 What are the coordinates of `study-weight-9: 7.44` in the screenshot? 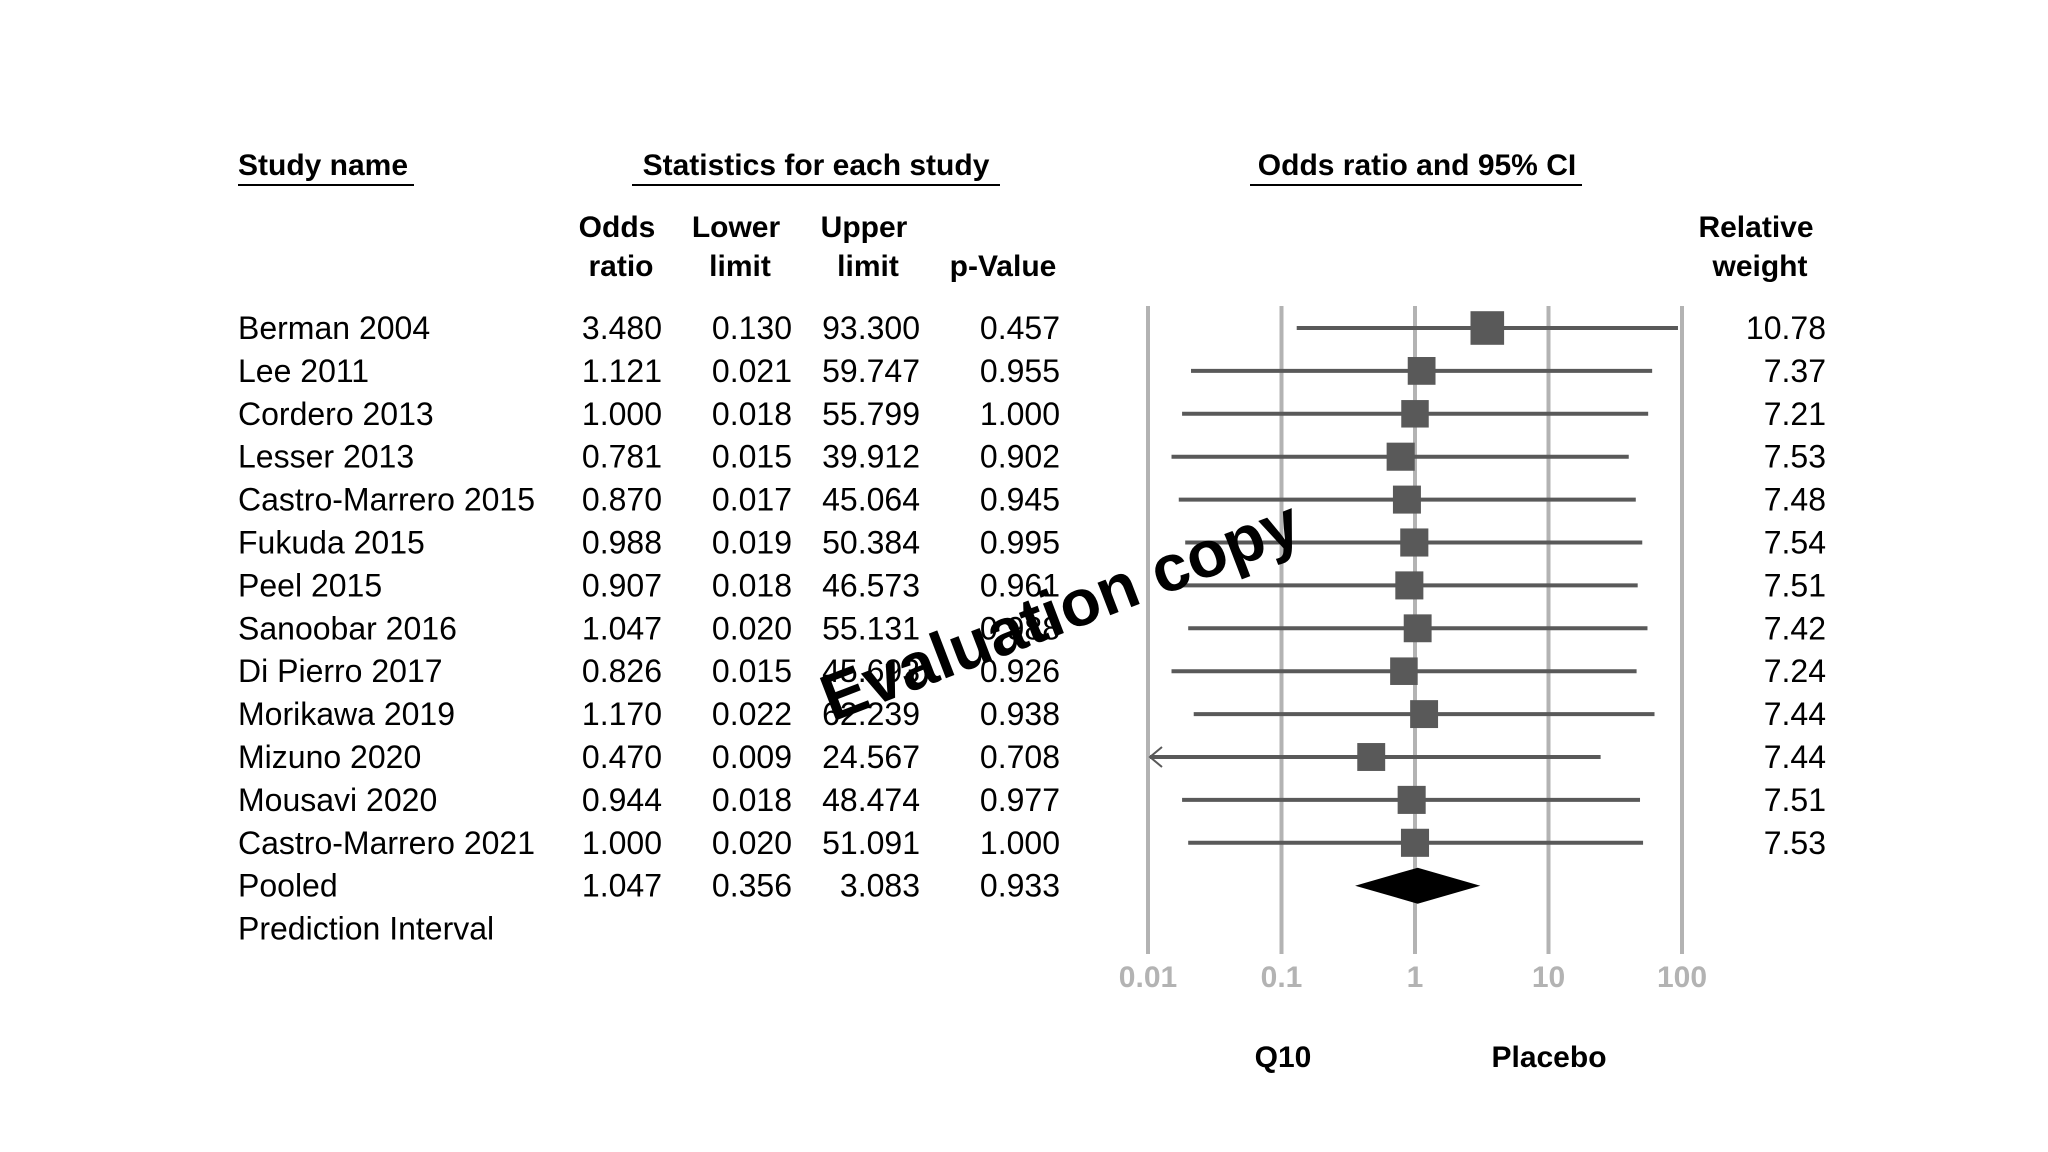 It's located at (1795, 714).